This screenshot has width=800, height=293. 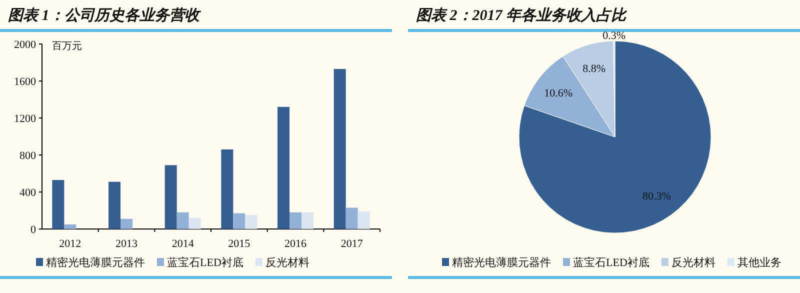 I want to click on y-tick-label: 400, so click(x=28, y=193).